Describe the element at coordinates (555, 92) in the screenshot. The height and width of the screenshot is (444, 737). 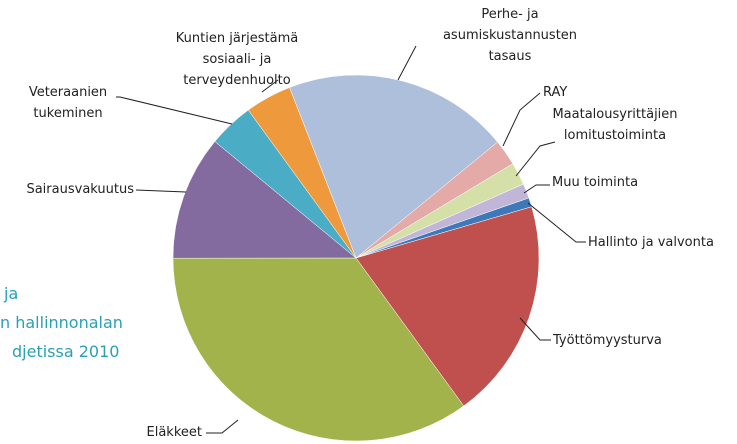
I see `slice-label: RAY` at that location.